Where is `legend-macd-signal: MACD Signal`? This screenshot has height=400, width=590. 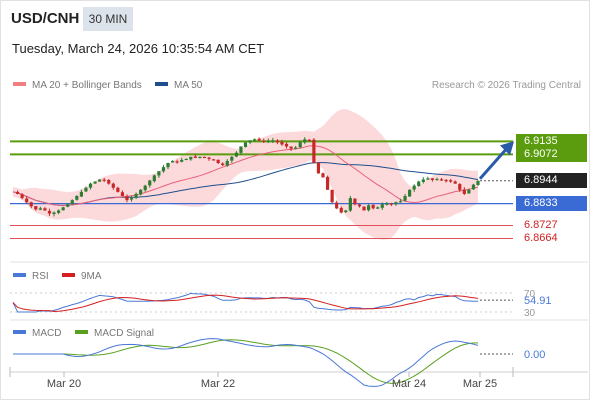 legend-macd-signal: MACD Signal is located at coordinates (114, 333).